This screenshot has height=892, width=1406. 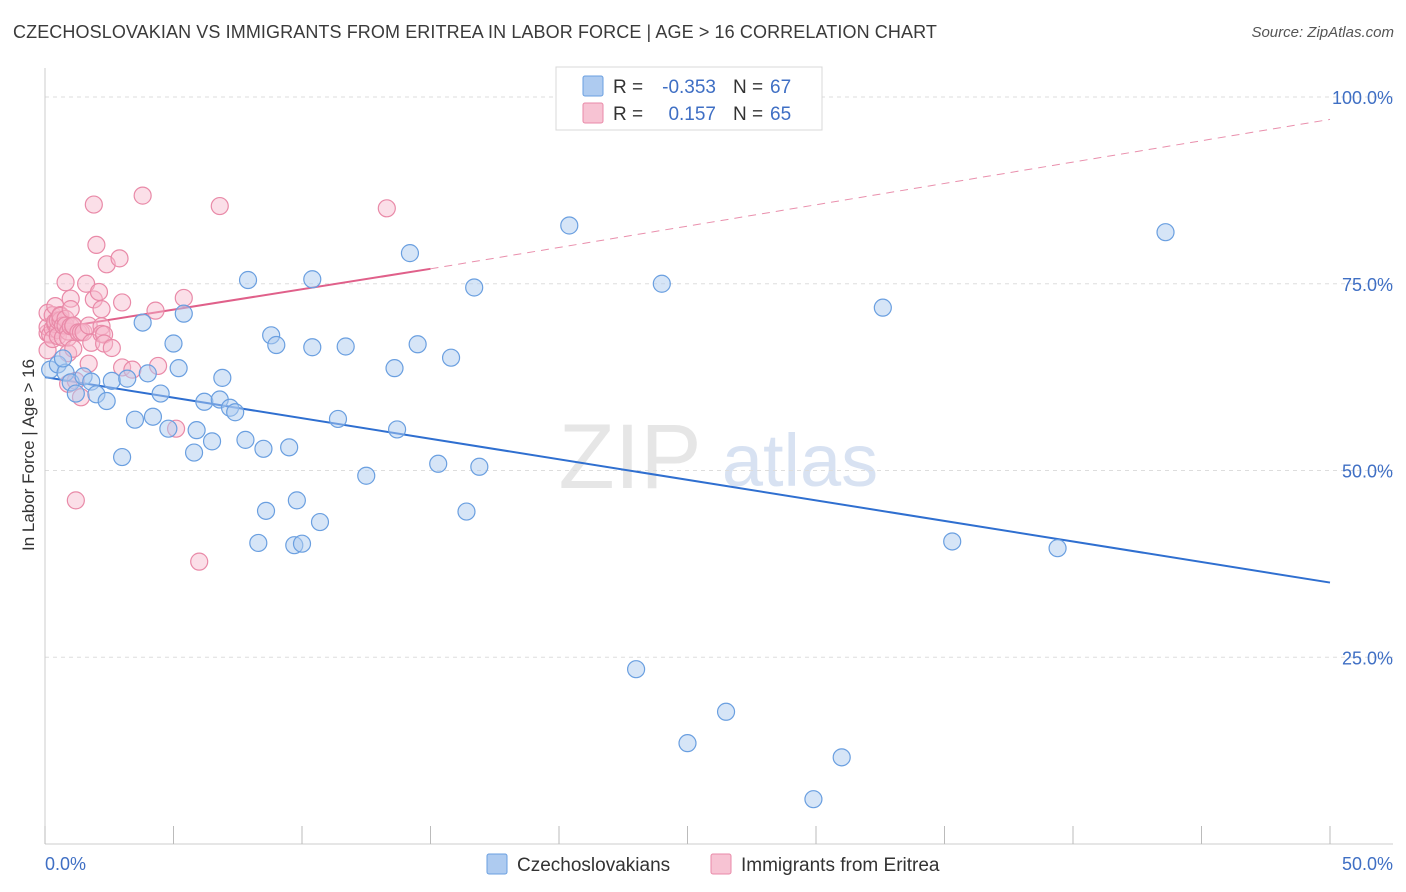 What do you see at coordinates (237, 299) in the screenshot?
I see `trend-line-eritrea` at bounding box center [237, 299].